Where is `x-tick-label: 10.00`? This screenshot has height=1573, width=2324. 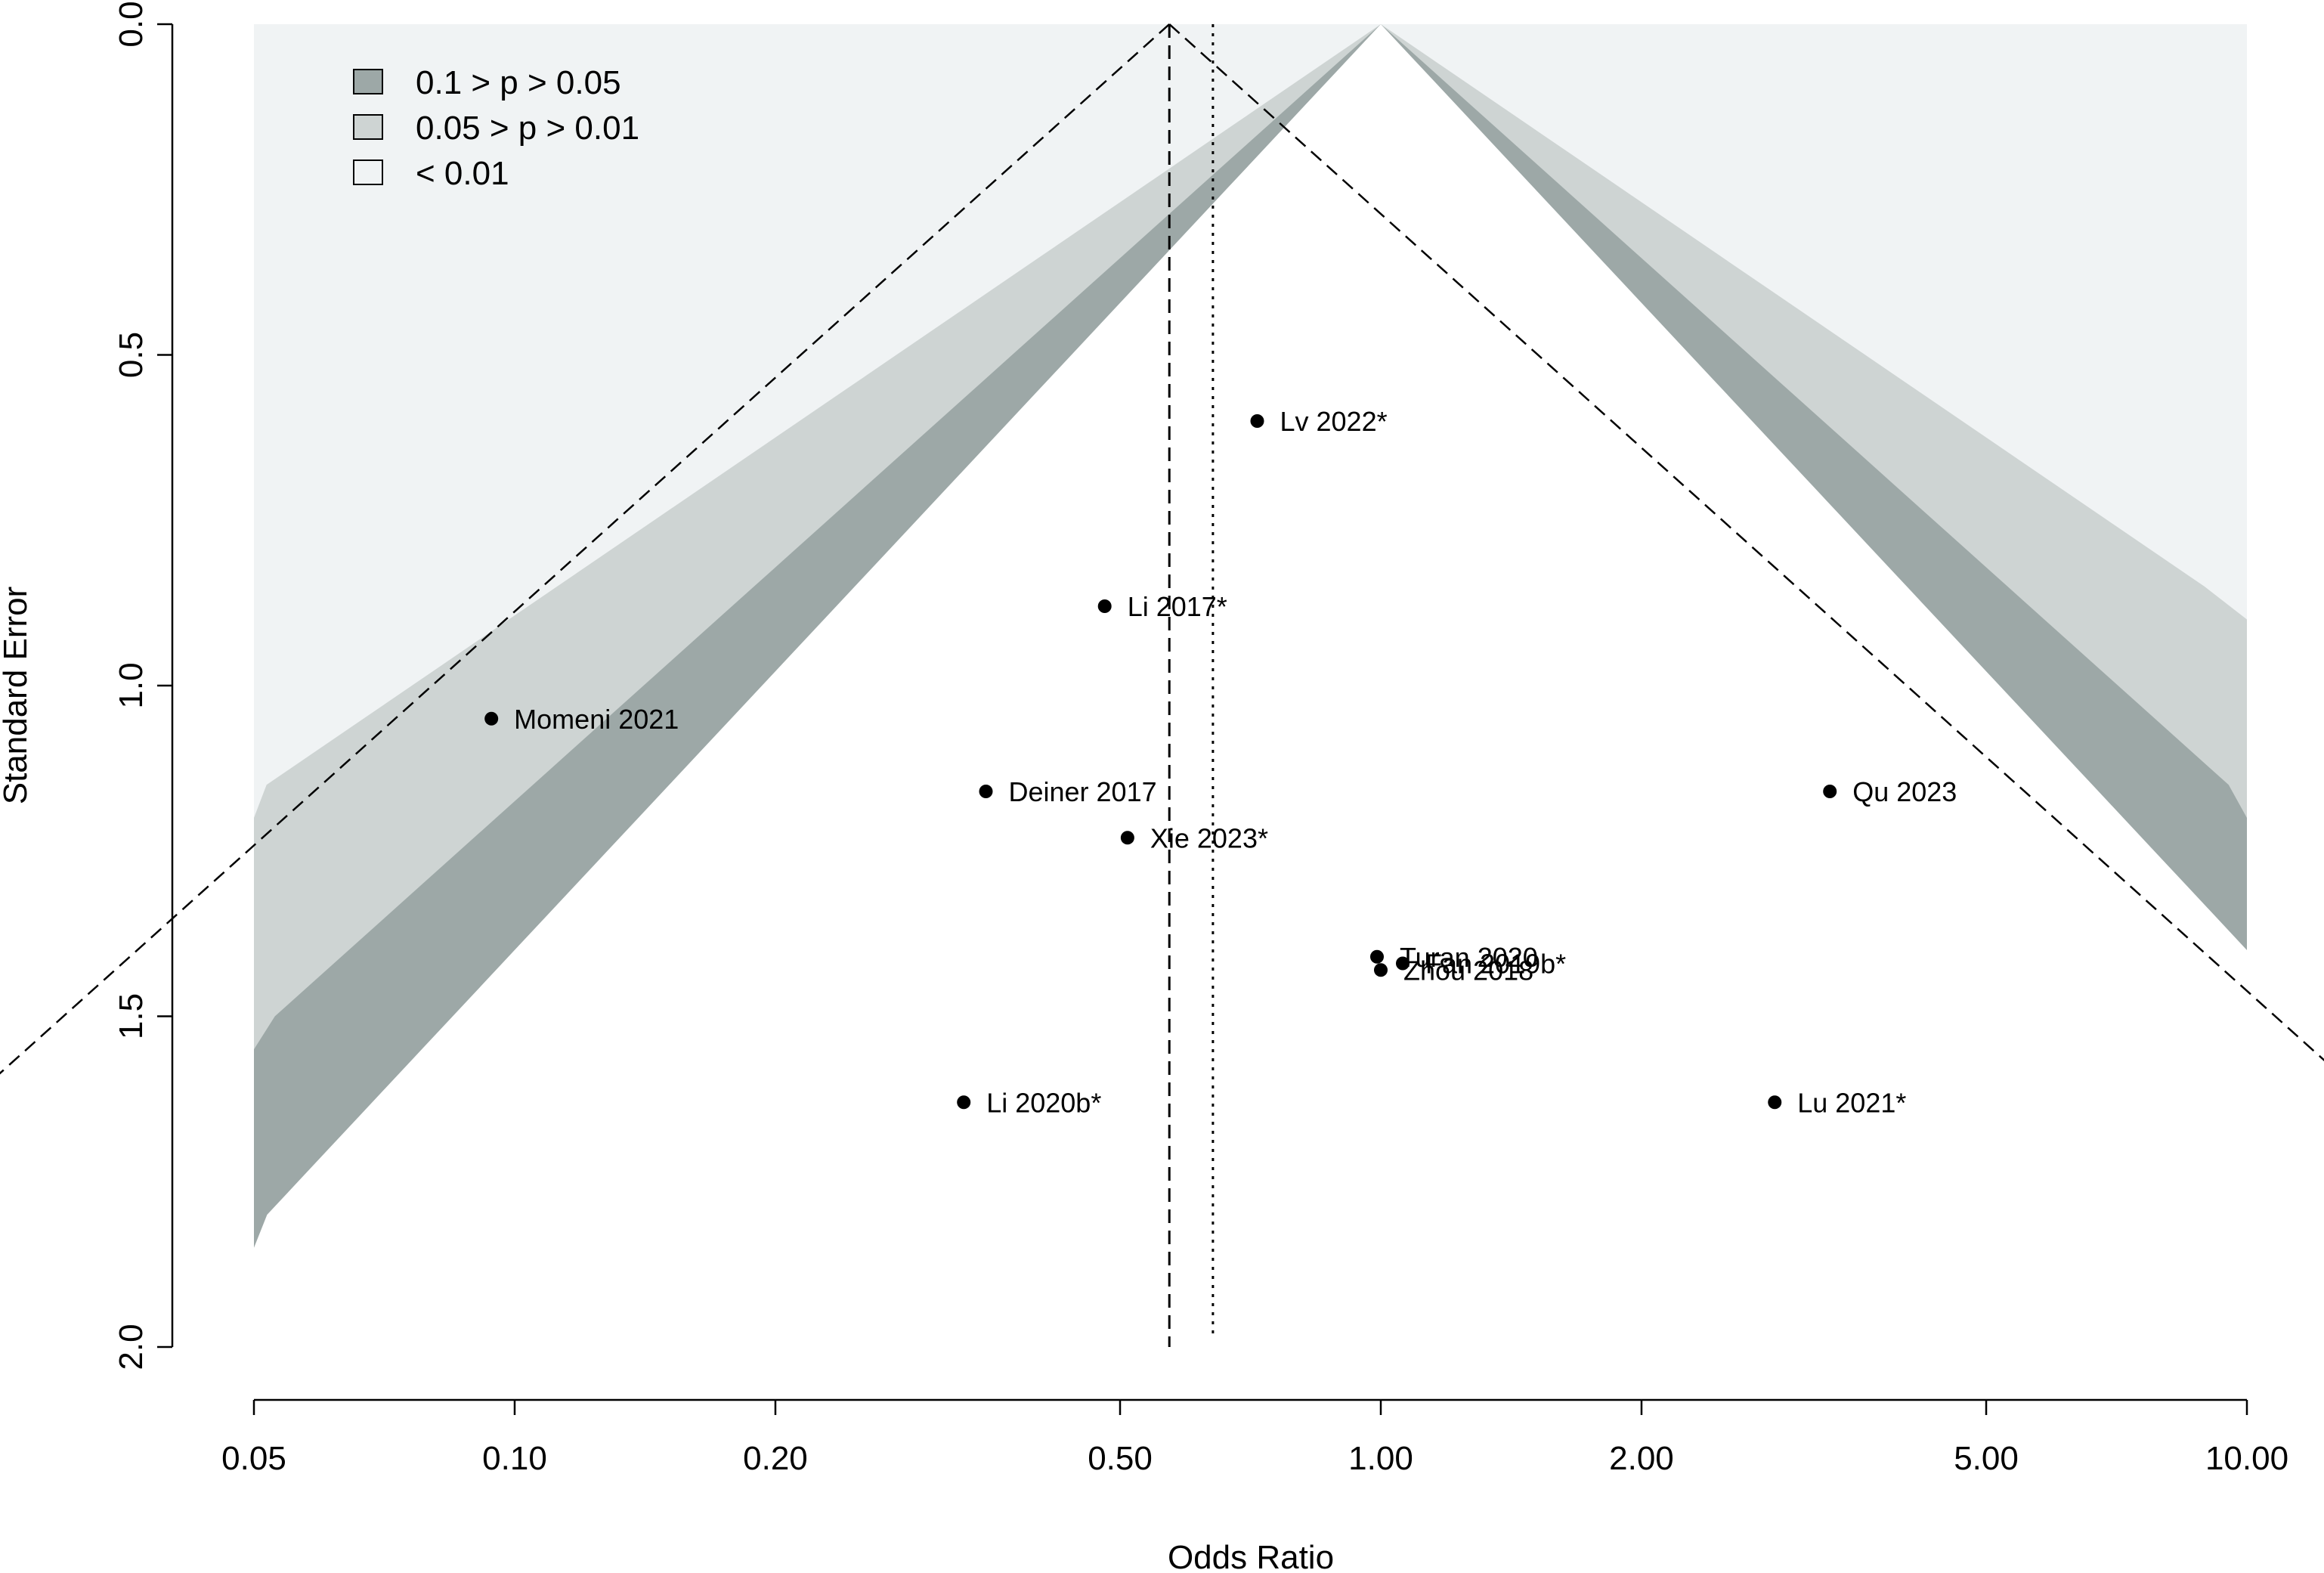
x-tick-label: 10.00 is located at coordinates (2246, 1459).